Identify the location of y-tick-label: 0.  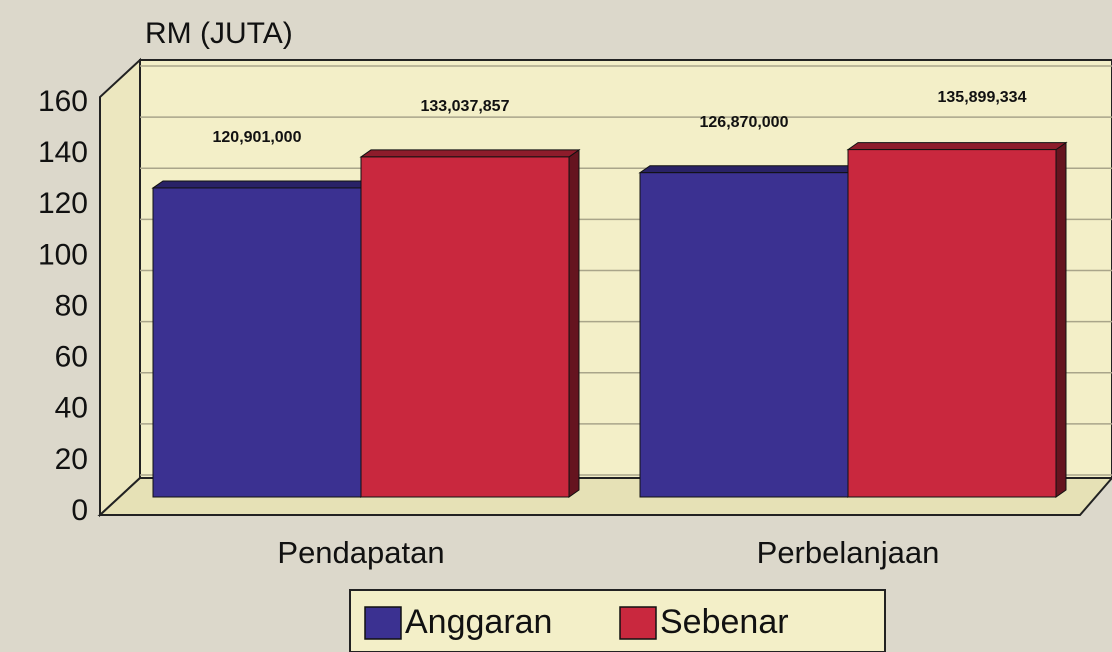
(79, 510).